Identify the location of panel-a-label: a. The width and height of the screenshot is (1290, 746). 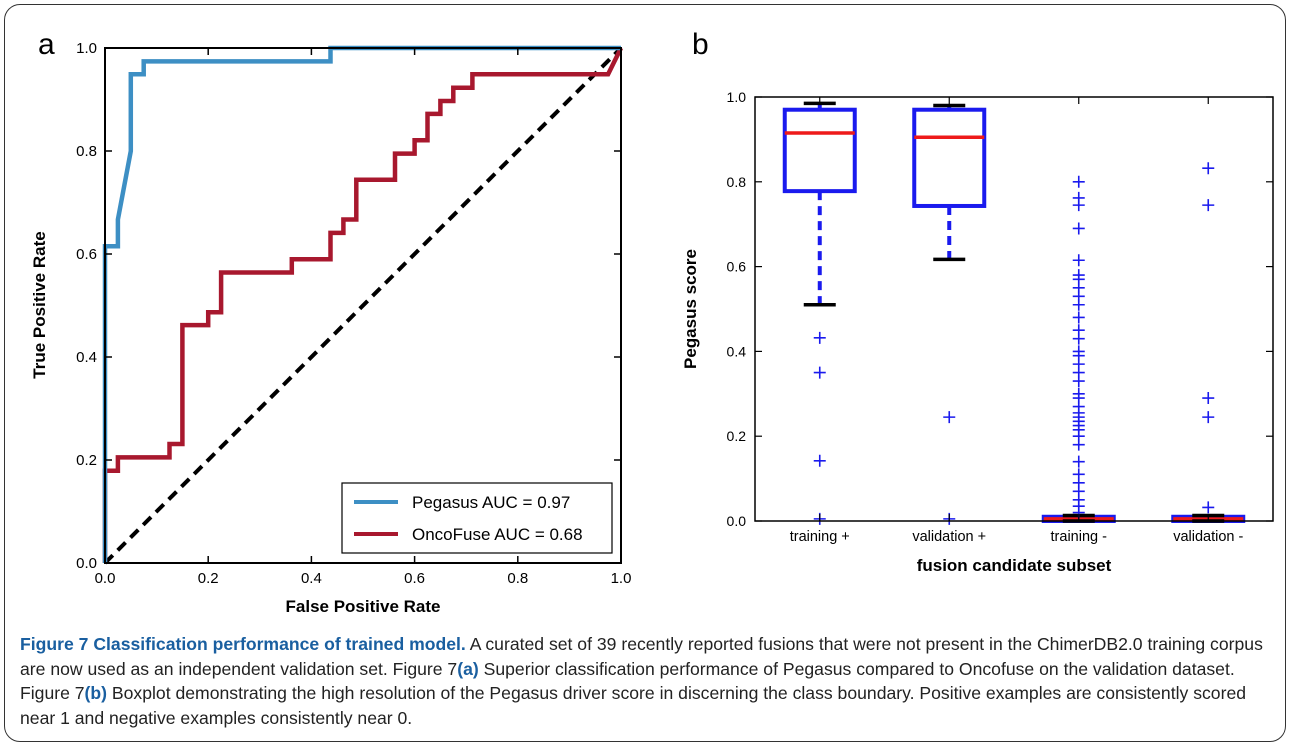
(46, 44).